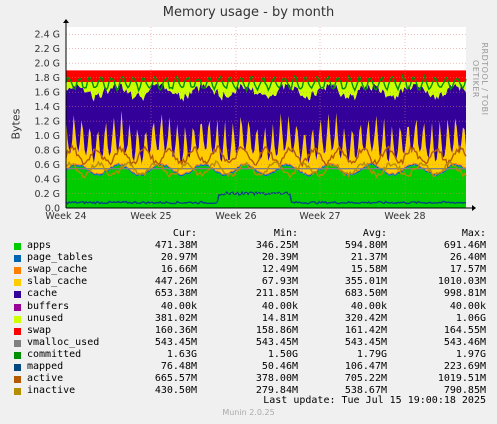 The width and height of the screenshot is (497, 424). Describe the element at coordinates (279, 270) in the screenshot. I see `legend-min: 12.49M` at that location.